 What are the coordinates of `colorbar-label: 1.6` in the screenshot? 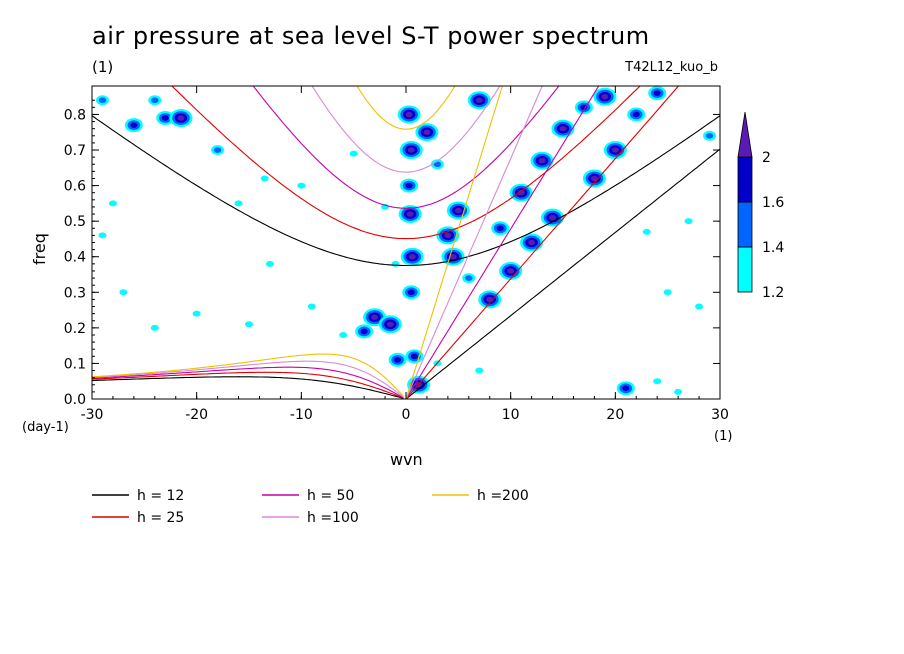 It's located at (773, 203).